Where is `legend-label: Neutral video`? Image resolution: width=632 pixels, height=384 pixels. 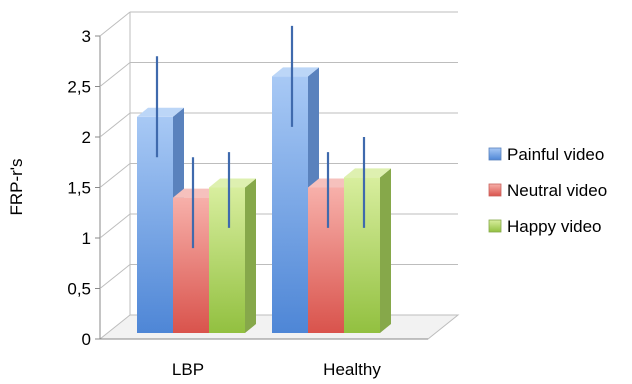 legend-label: Neutral video is located at coordinates (557, 190).